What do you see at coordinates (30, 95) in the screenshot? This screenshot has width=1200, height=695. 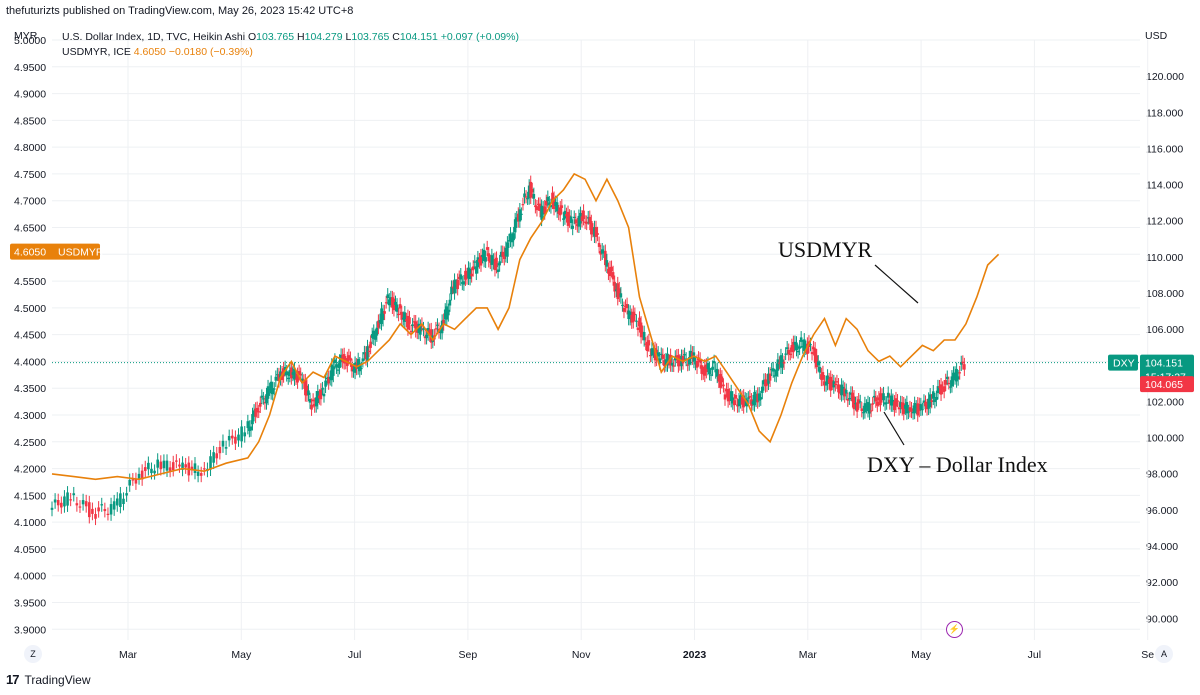 I see `left-tick-label: 4.9000` at bounding box center [30, 95].